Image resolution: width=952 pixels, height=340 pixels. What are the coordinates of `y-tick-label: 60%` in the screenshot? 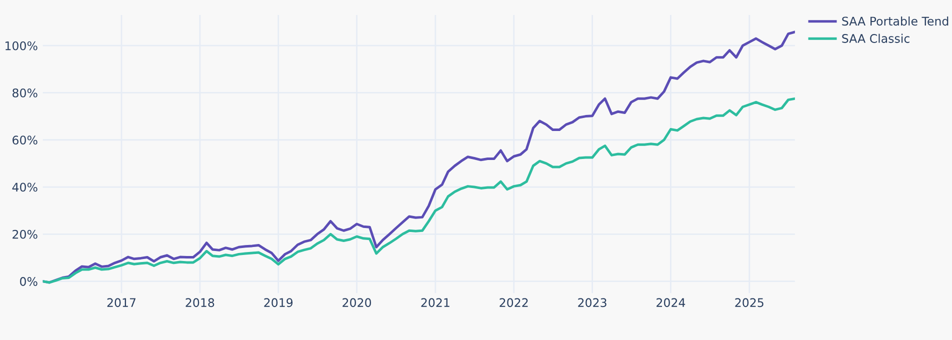 It's located at (25, 140).